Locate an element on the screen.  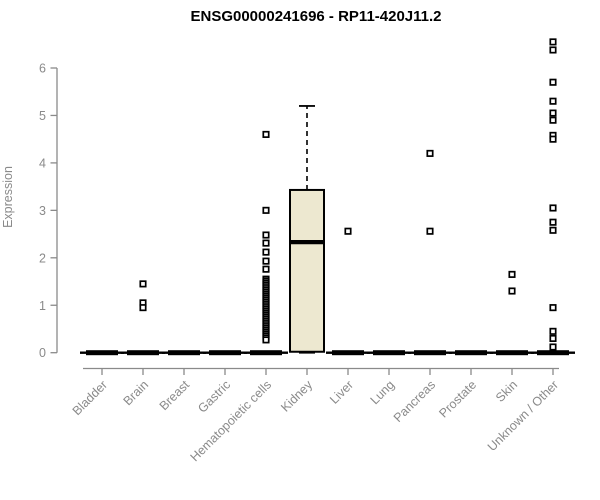
box-breast is located at coordinates (184, 353).